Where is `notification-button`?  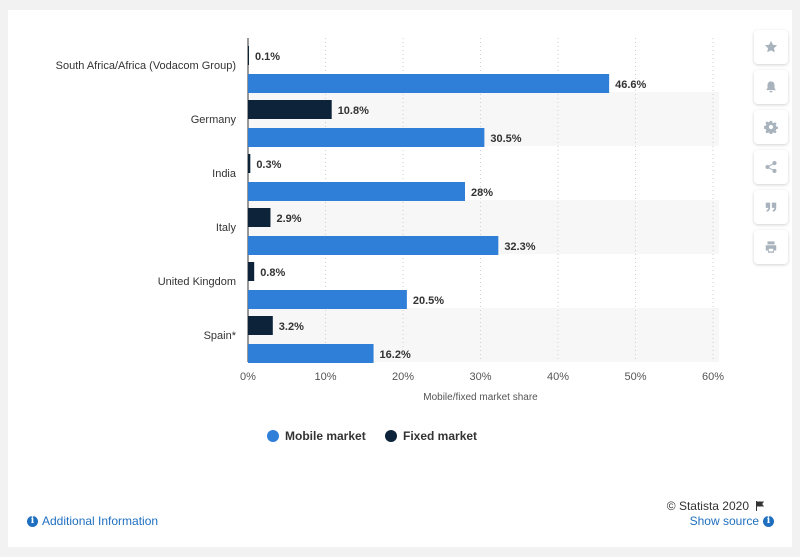
notification-button is located at coordinates (771, 87).